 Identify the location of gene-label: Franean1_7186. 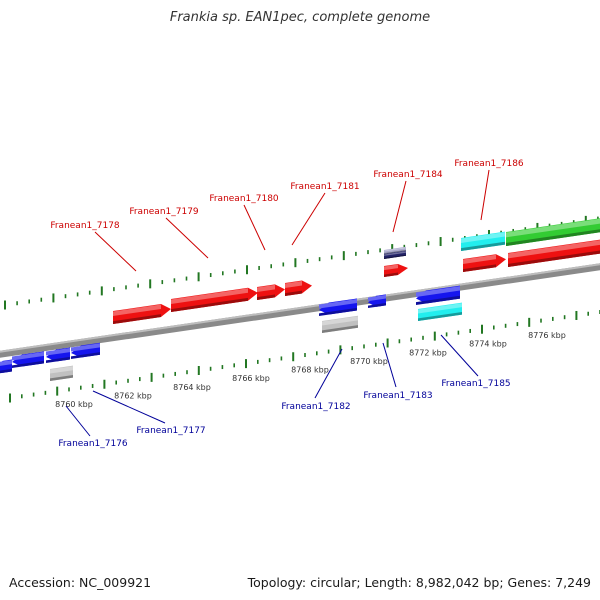
(489, 190).